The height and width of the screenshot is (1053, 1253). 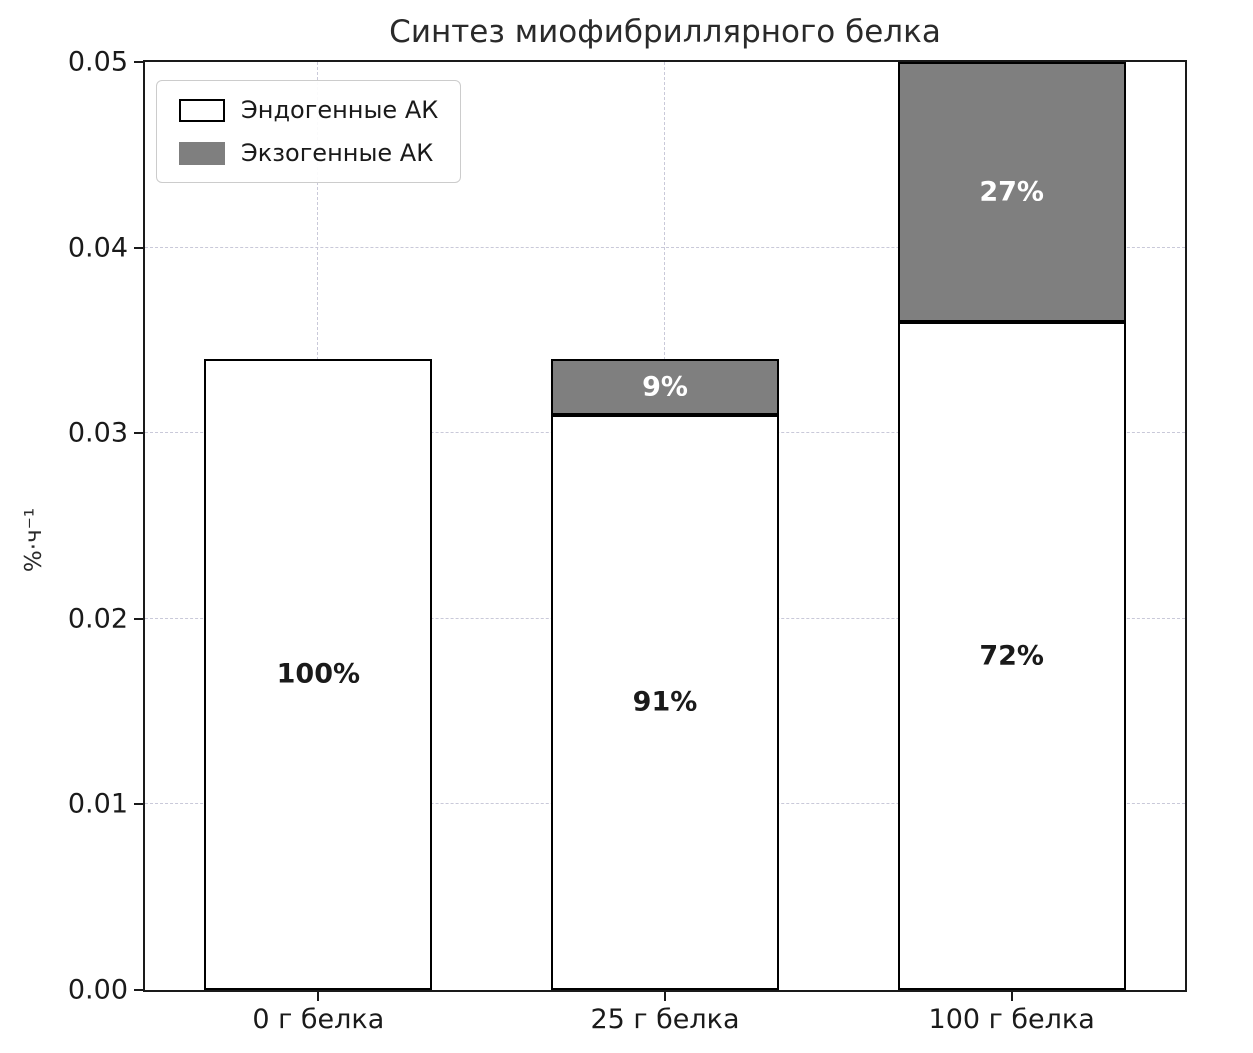 I want to click on y-gridline, so click(x=665, y=247).